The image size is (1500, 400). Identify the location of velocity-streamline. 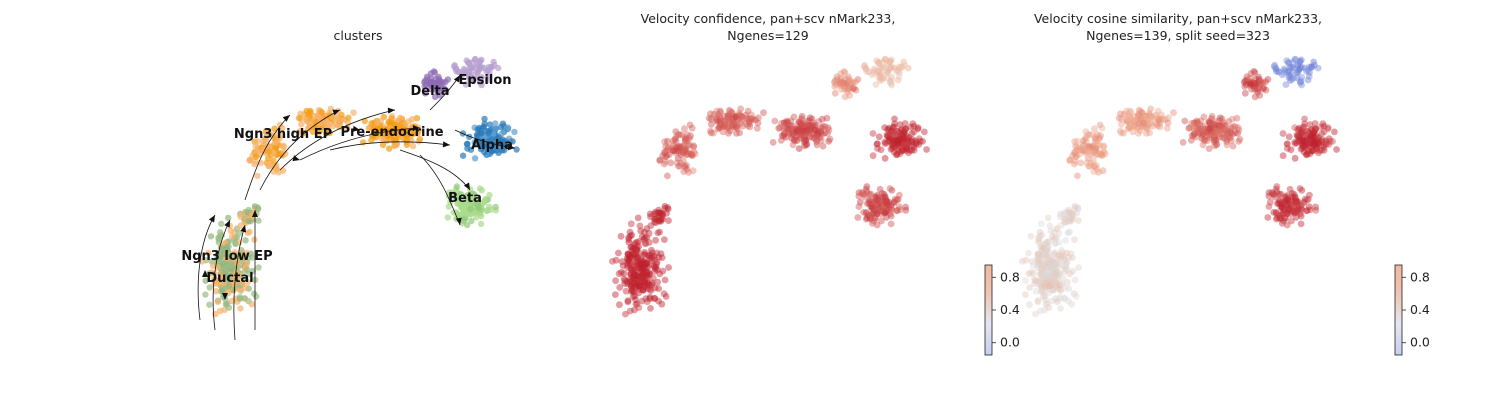
(300, 150).